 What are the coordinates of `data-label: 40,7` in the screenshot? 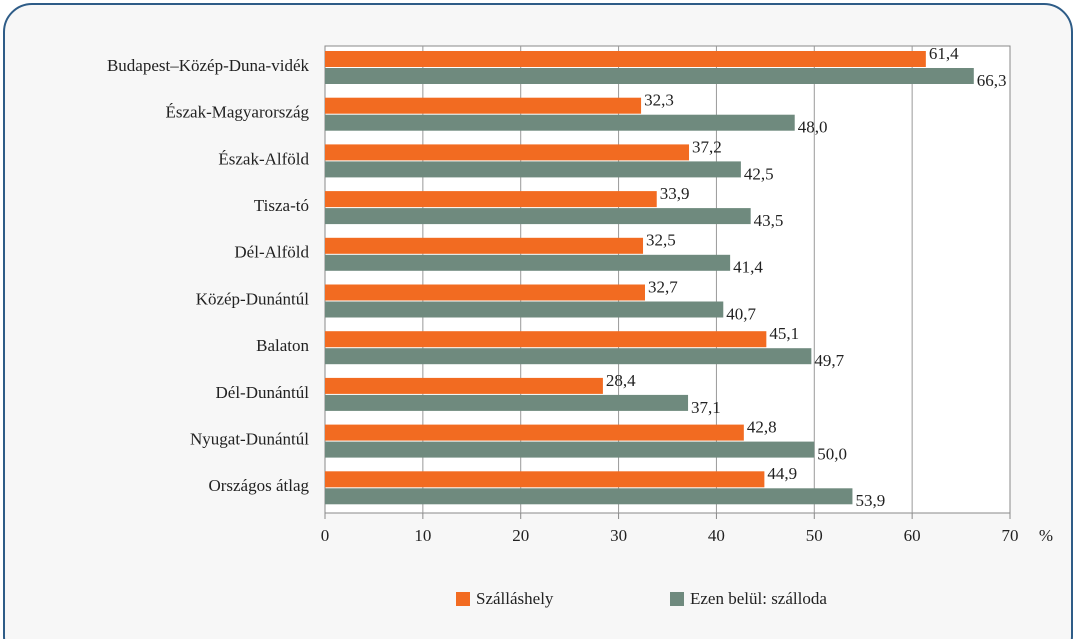 It's located at (741, 313).